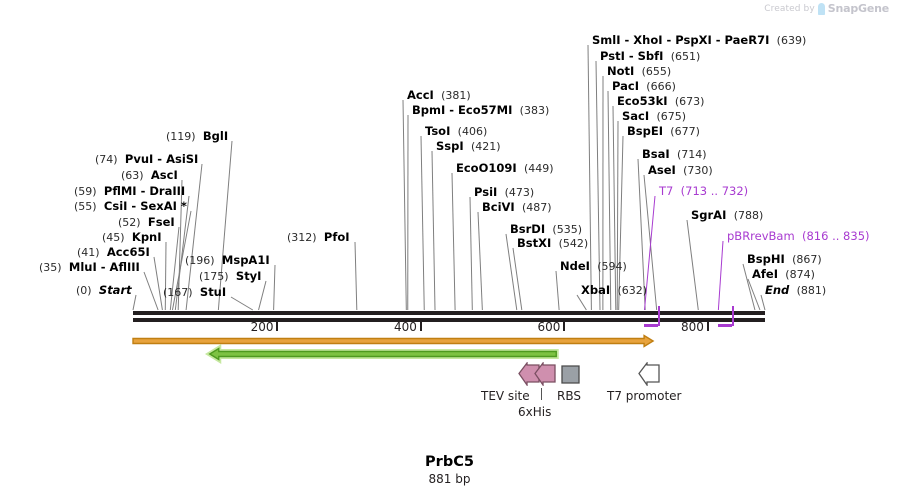 The height and width of the screenshot is (493, 899). Describe the element at coordinates (714, 191) in the screenshot. I see `feature-range: (713 .. 732)` at that location.